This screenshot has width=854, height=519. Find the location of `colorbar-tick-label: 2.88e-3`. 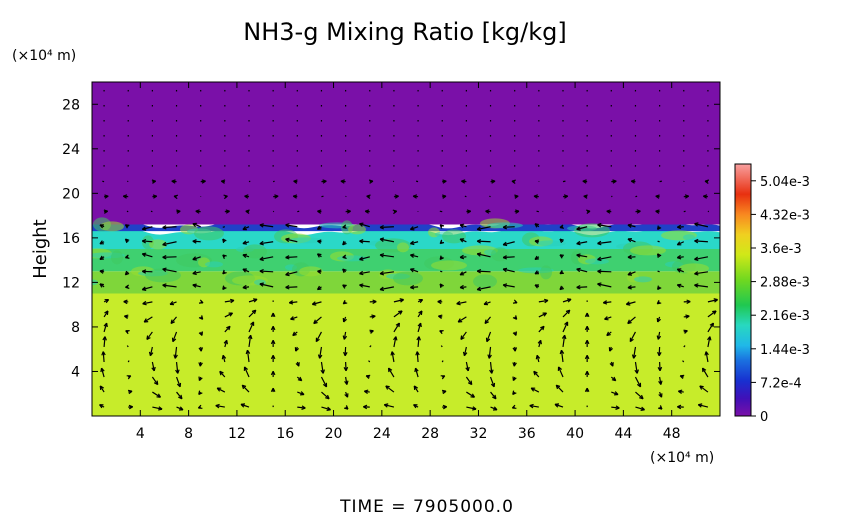

colorbar-tick-label: 2.88e-3 is located at coordinates (785, 283).